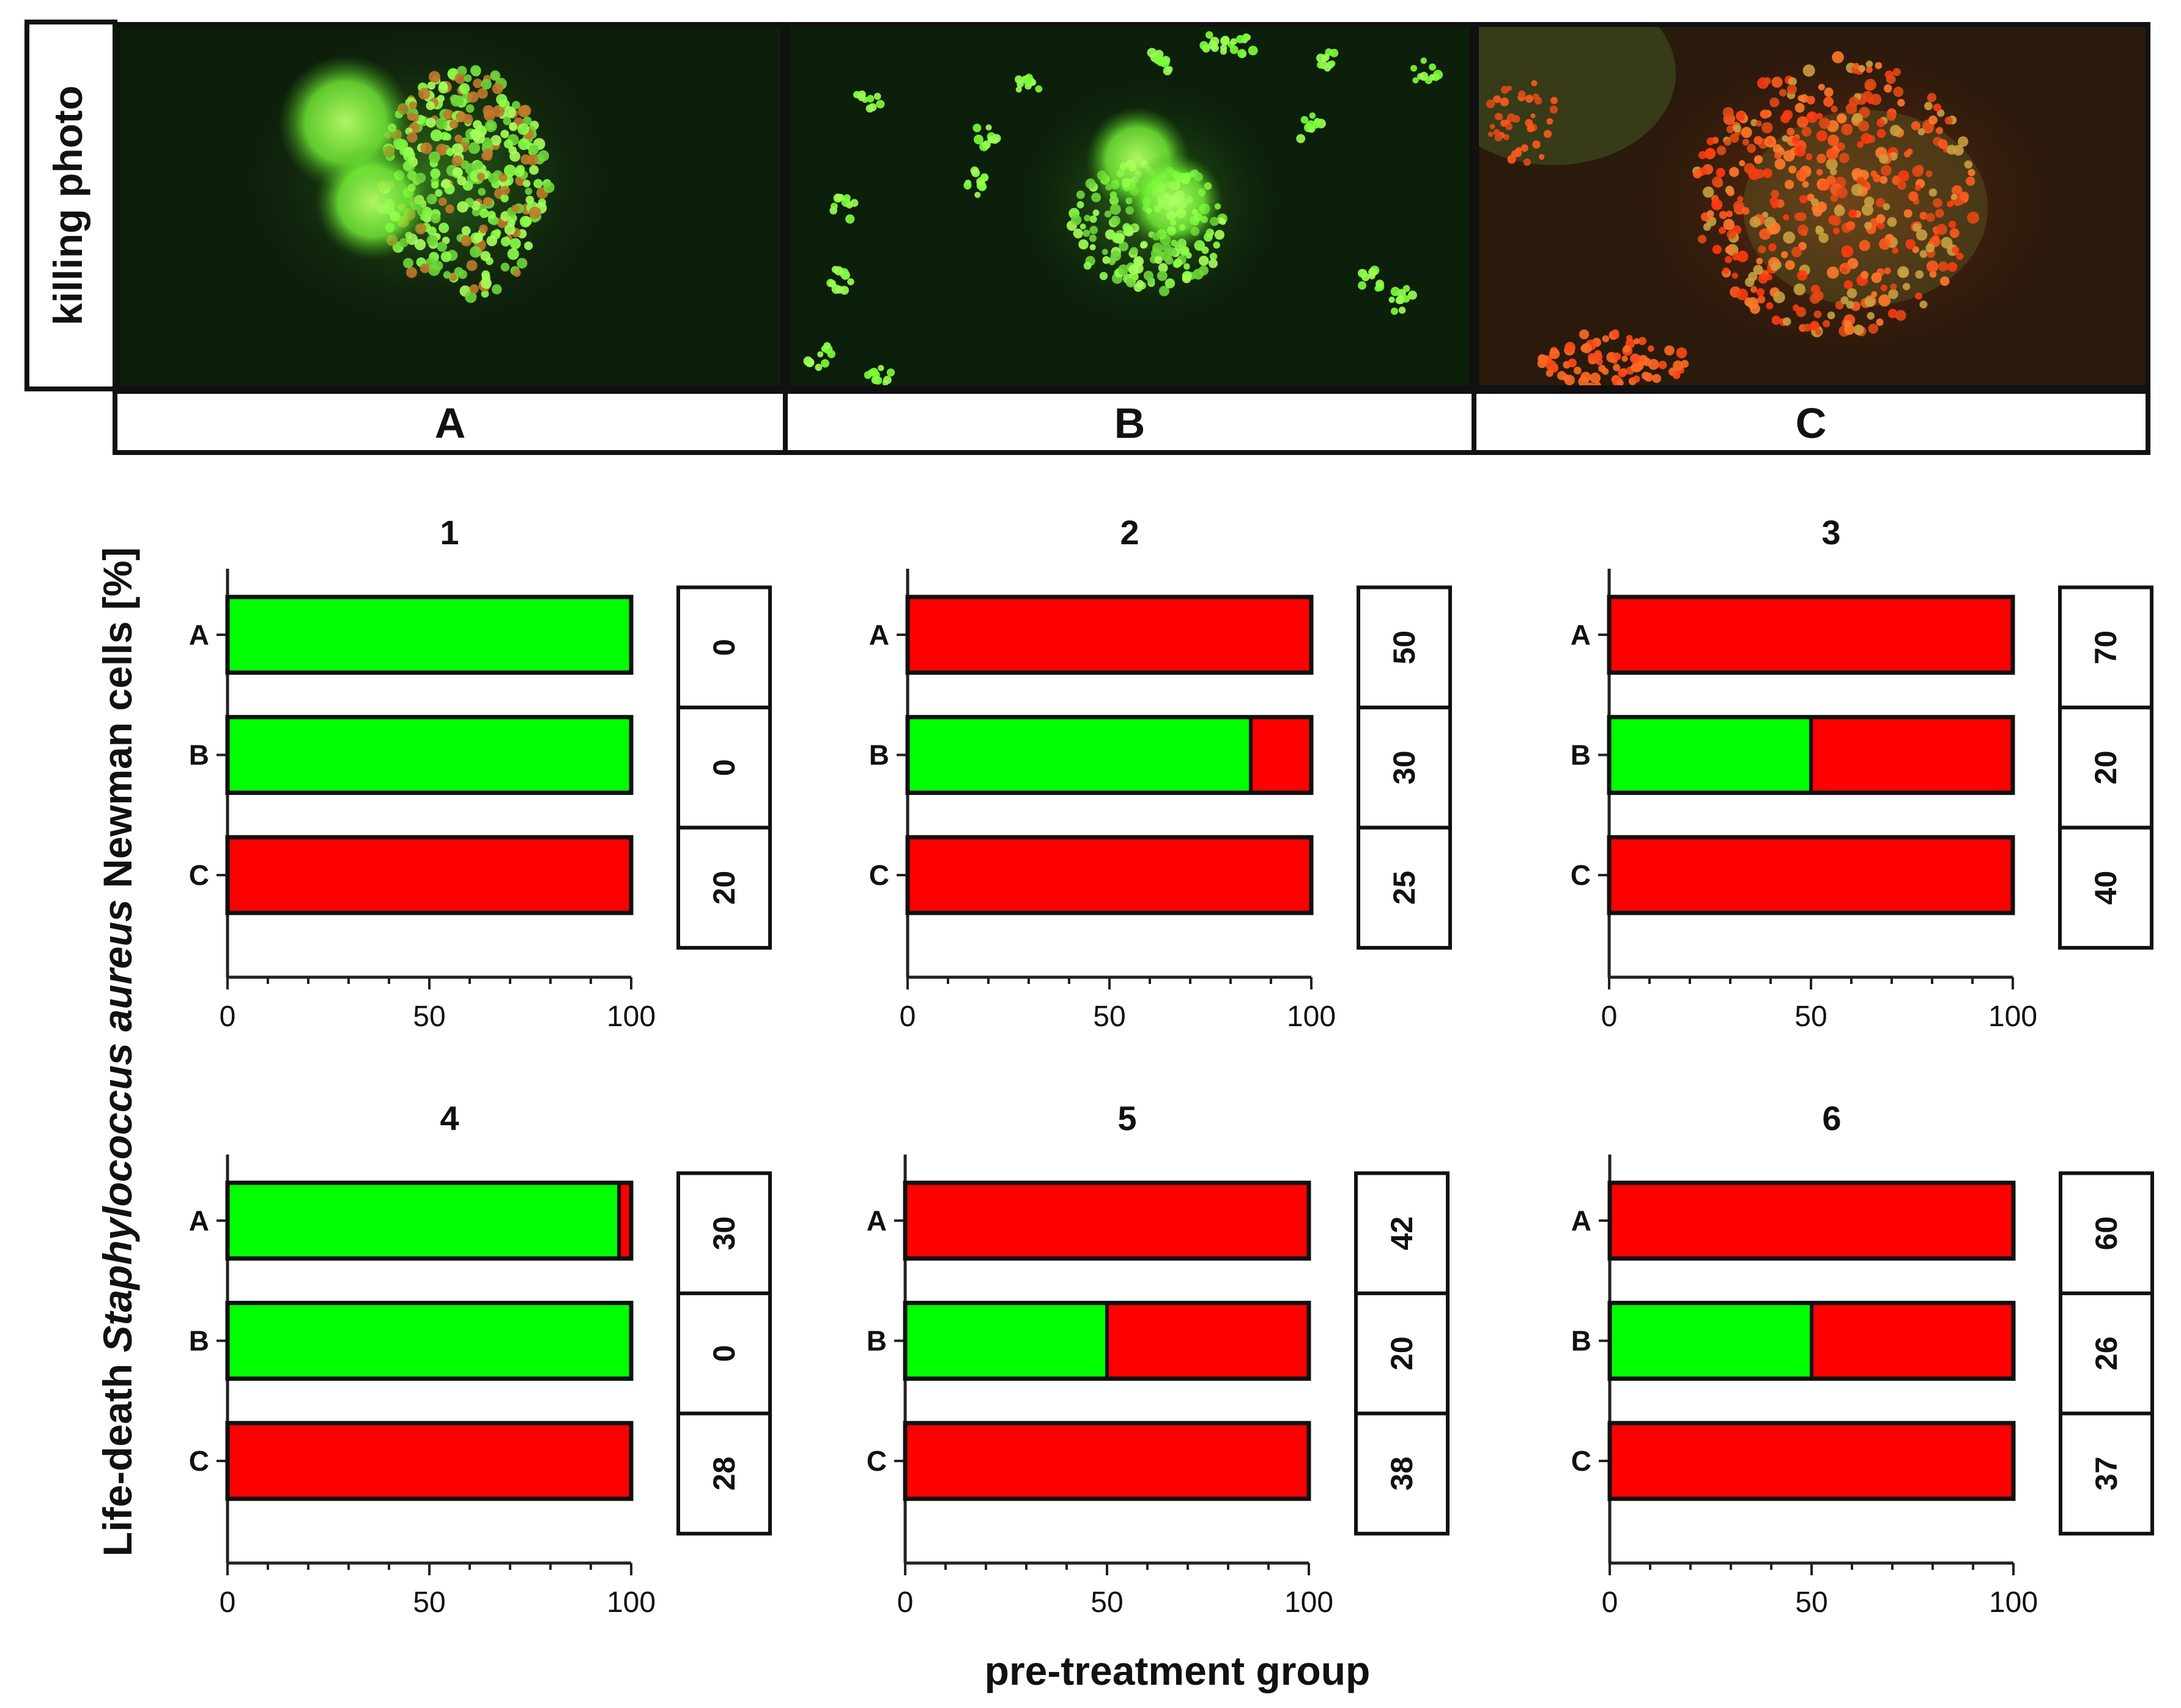 The height and width of the screenshot is (1708, 2181). What do you see at coordinates (1811, 1461) in the screenshot?
I see `bar-dead-segment` at bounding box center [1811, 1461].